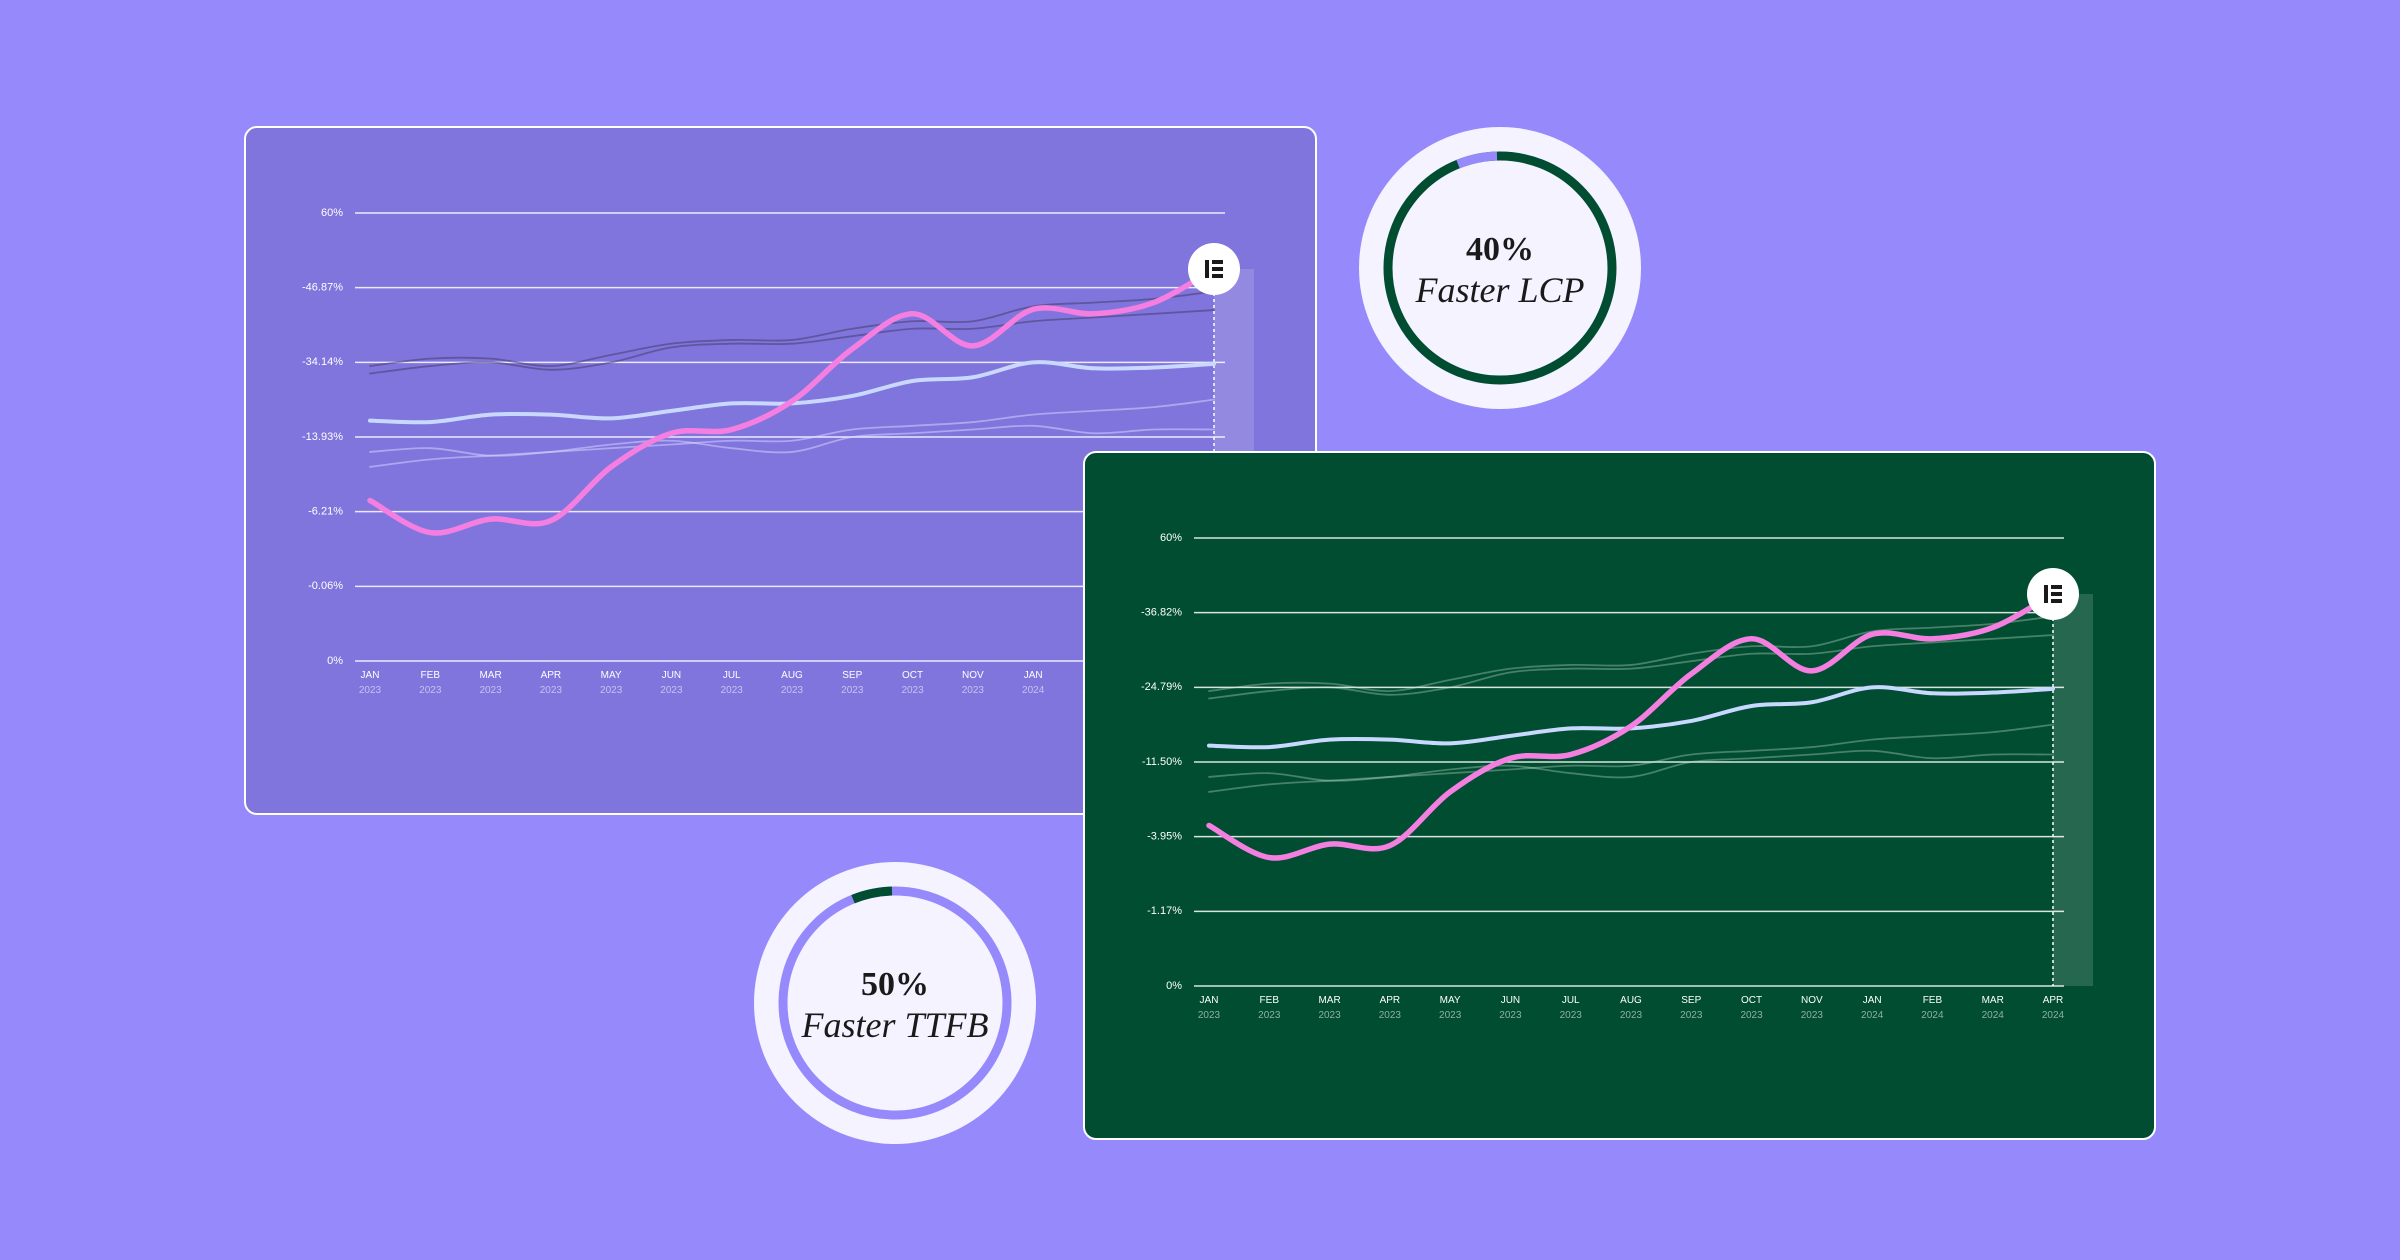  What do you see at coordinates (1162, 762) in the screenshot?
I see `y-tick-label: -11.50%` at bounding box center [1162, 762].